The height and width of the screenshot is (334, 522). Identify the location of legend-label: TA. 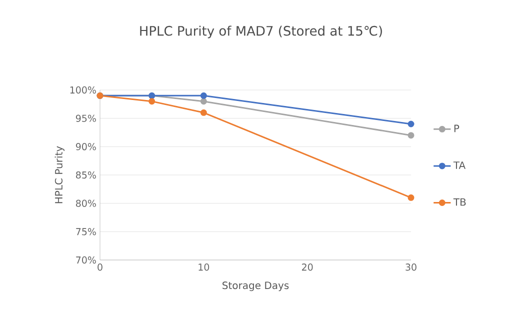
(459, 165).